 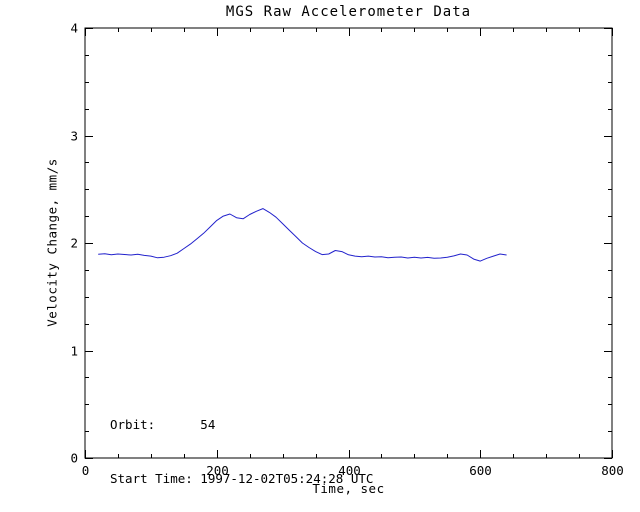 I want to click on data-series-line, so click(x=302, y=235).